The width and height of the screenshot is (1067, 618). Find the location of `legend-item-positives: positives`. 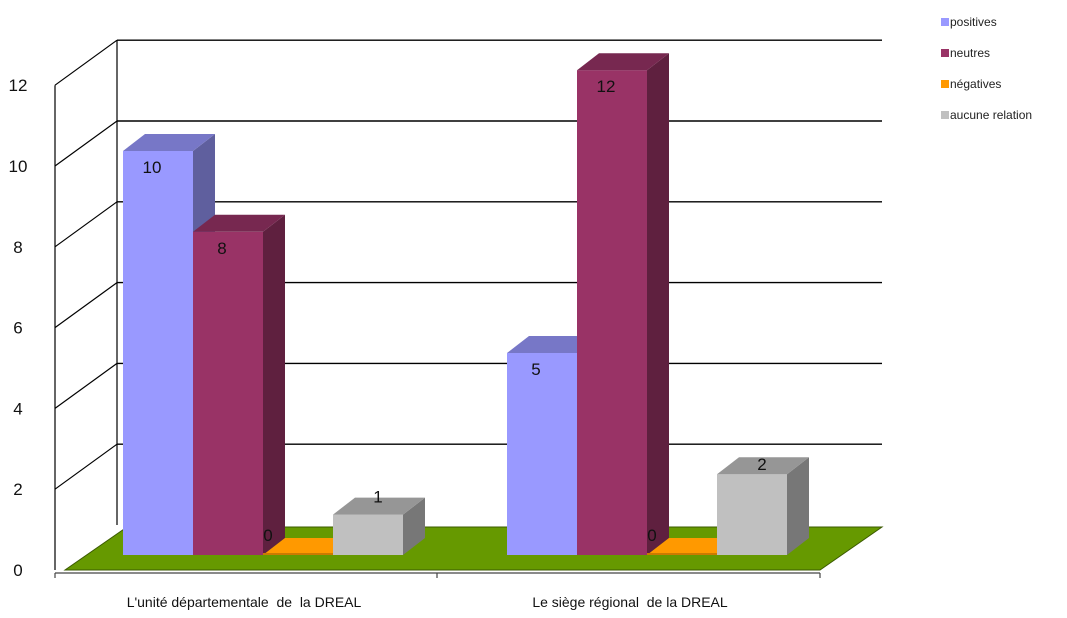

legend-item-positives: positives is located at coordinates (986, 21).